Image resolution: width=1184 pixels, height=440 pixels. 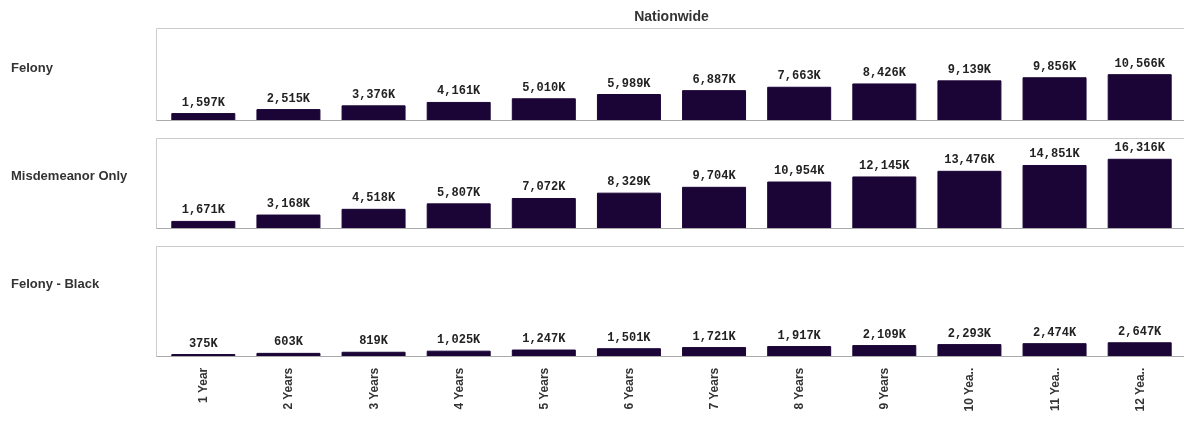 What do you see at coordinates (373, 198) in the screenshot?
I see `data-label: 4,518K` at bounding box center [373, 198].